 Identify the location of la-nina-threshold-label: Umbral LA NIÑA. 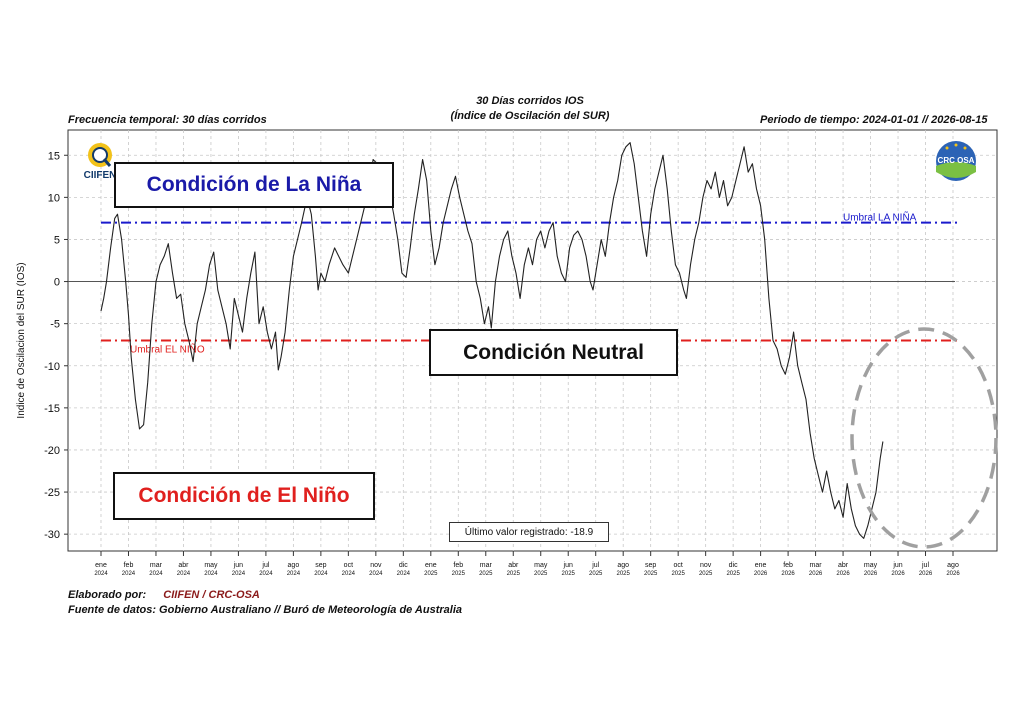
(880, 217).